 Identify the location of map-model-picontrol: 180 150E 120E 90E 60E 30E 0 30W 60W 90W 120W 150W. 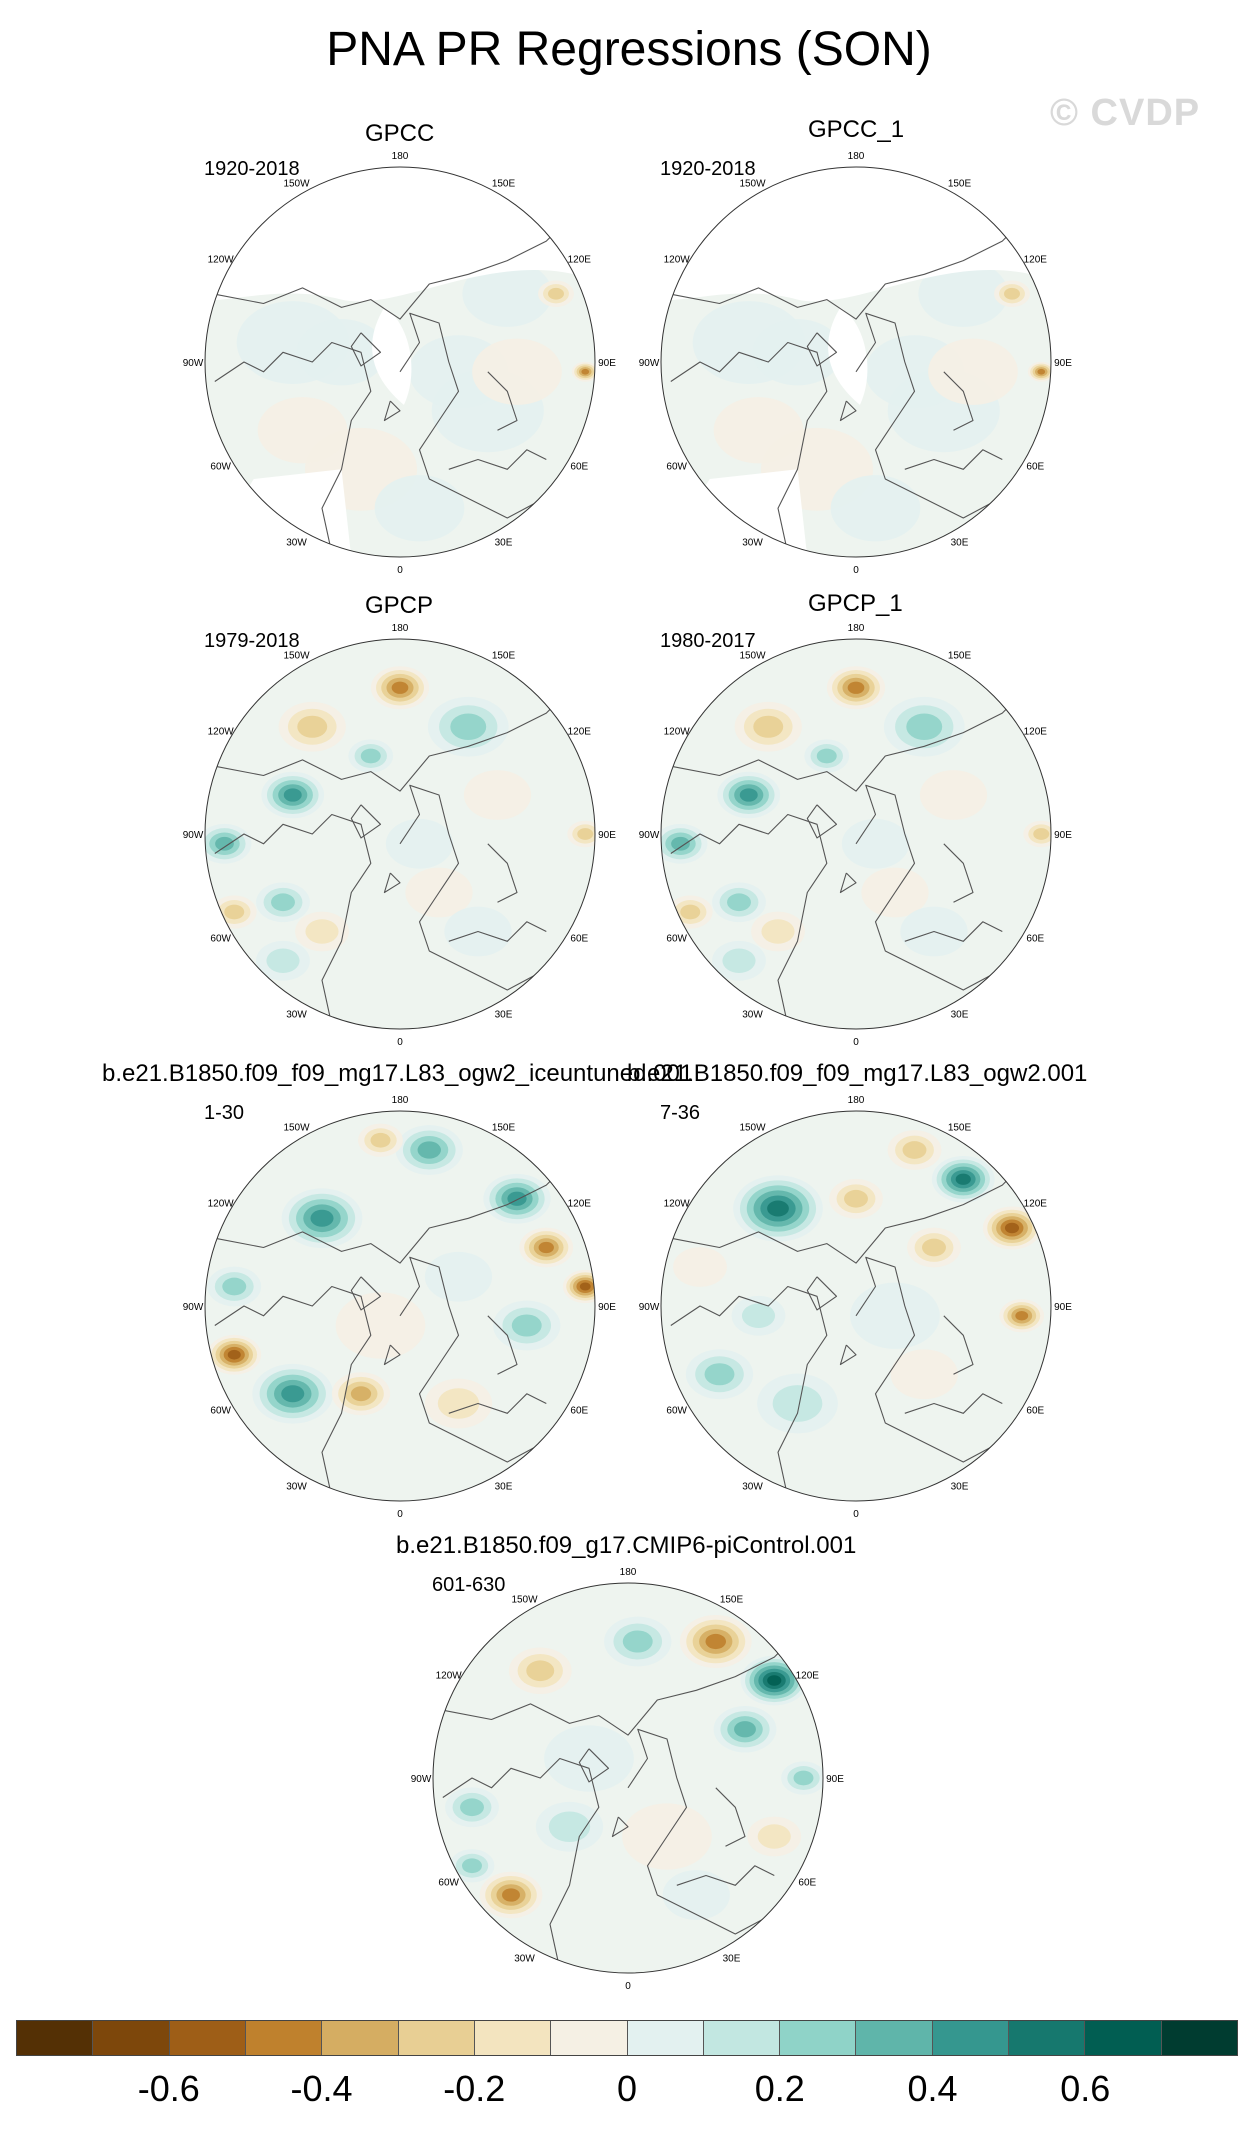
(628, 1779).